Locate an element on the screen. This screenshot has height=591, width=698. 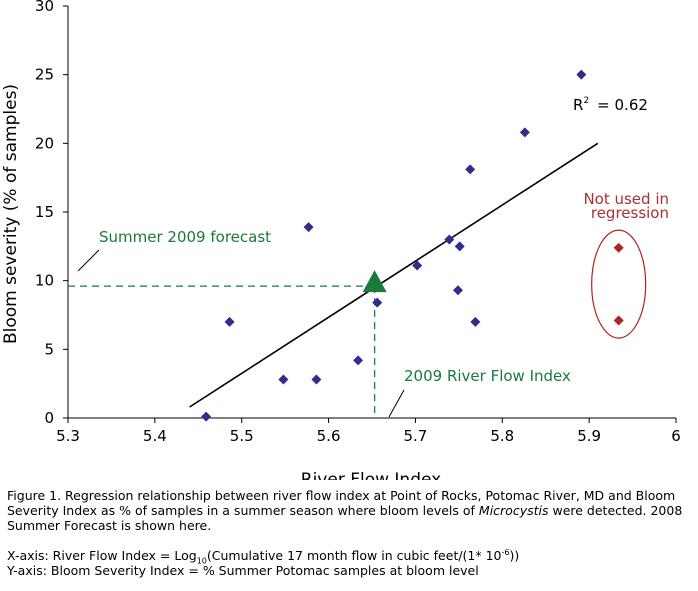
y-axis-title: Bloom severity (% of samples) is located at coordinates (11, 214).